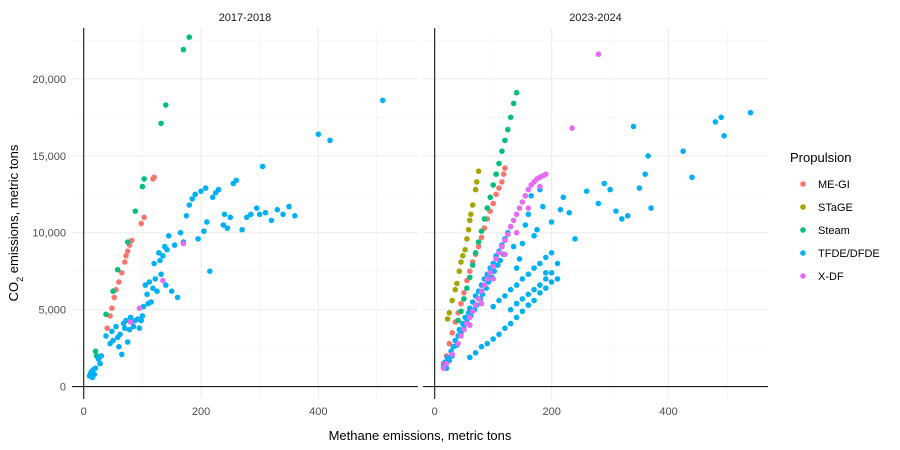  Describe the element at coordinates (595, 18) in the screenshot. I see `panel-title: 2023-2024` at that location.